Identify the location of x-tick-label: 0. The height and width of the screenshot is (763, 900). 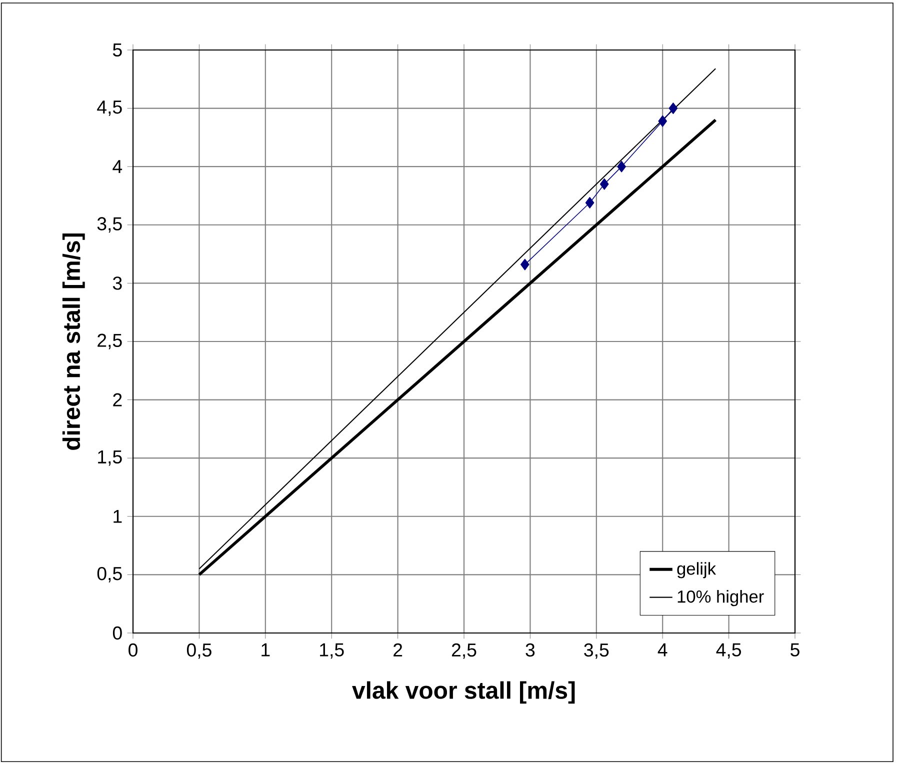
(133, 650).